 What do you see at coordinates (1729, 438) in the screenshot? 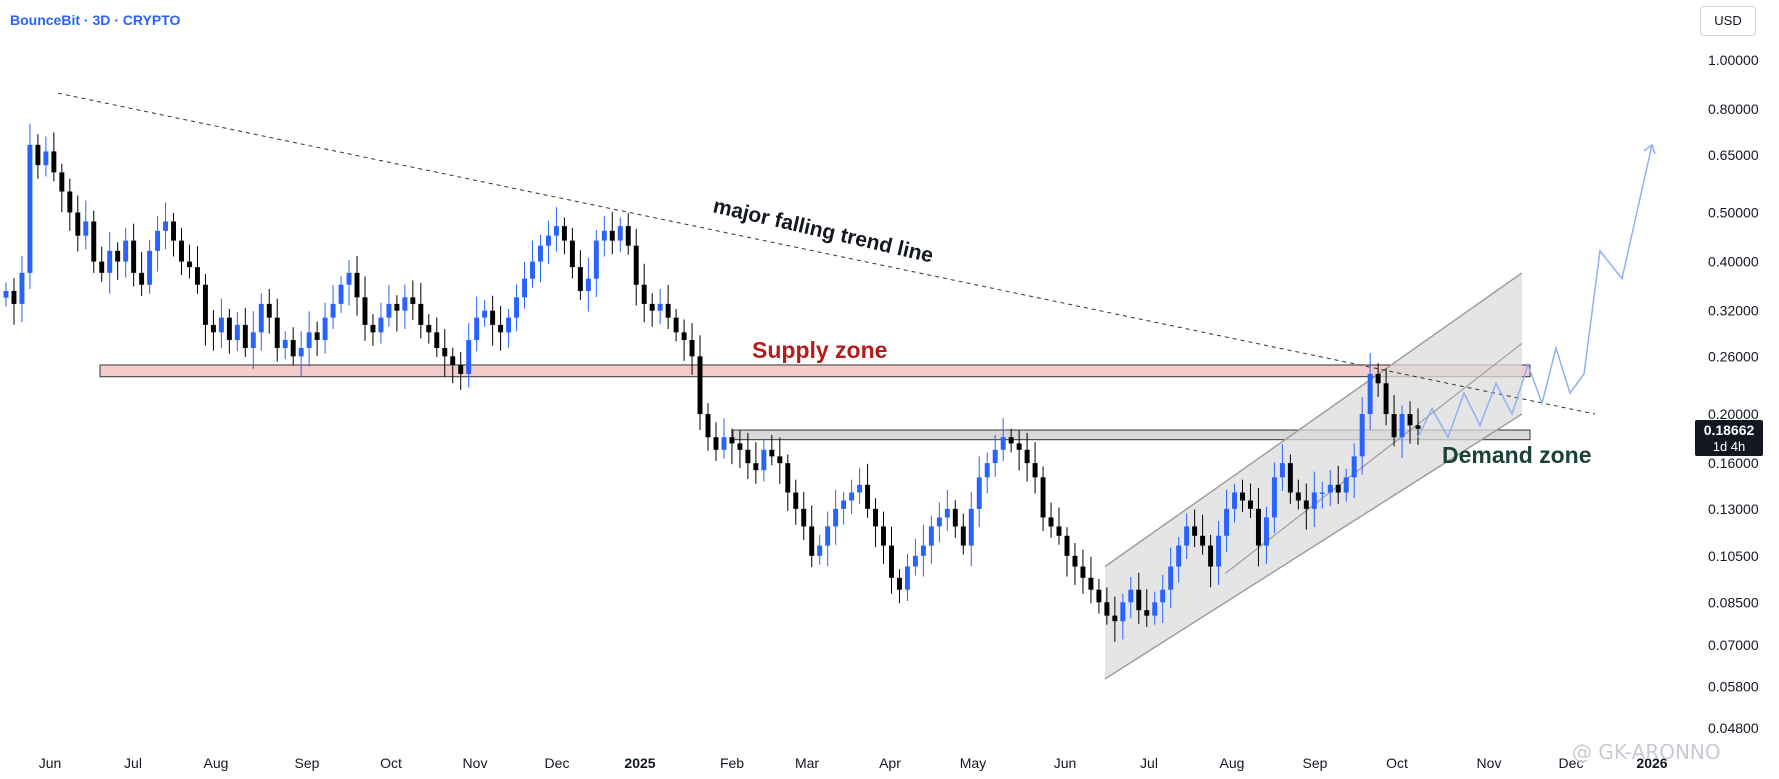
I see `last-price-badge: 0.18662 1d 4h` at bounding box center [1729, 438].